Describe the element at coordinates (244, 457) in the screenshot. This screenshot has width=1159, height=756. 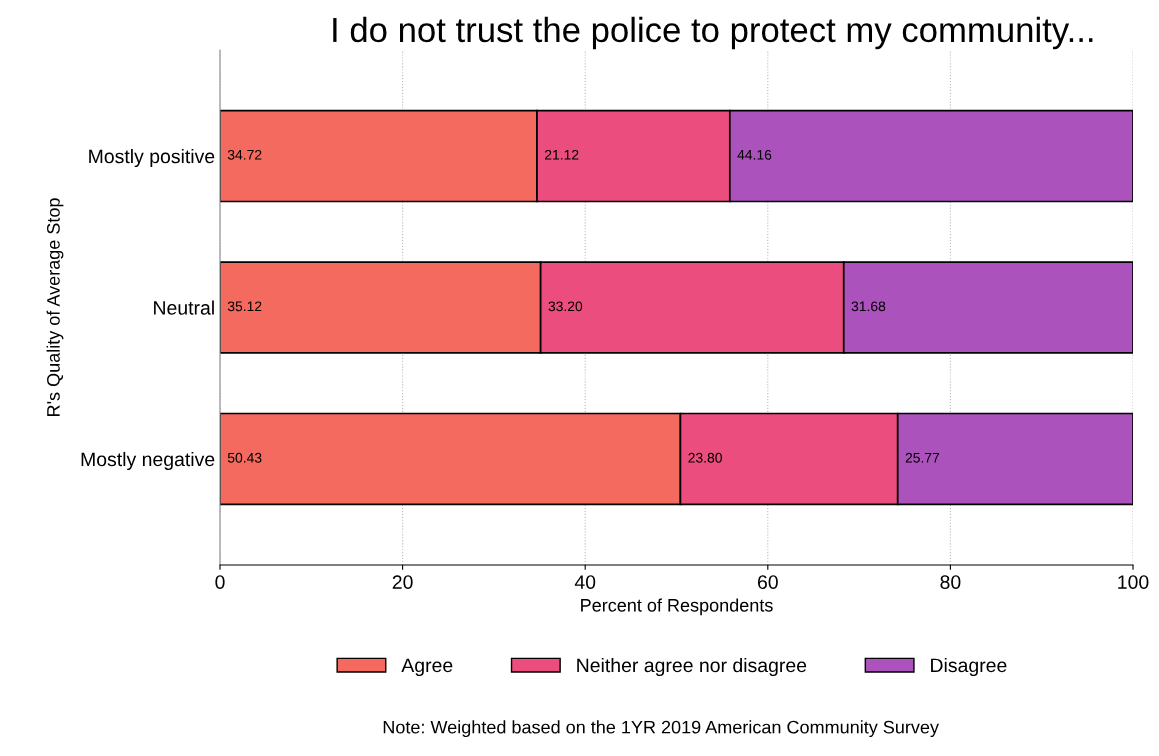
I see `data-label: 50.43` at that location.